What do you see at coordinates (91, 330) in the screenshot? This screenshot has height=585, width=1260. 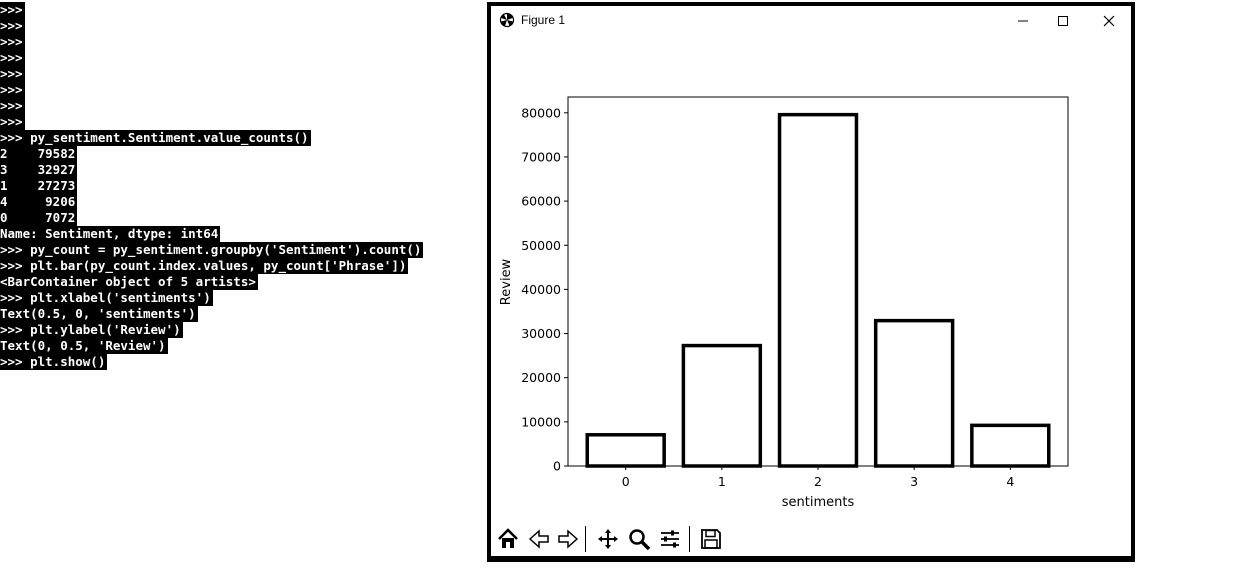 I see `terminal-line: >>> plt.ylabel('Review')` at bounding box center [91, 330].